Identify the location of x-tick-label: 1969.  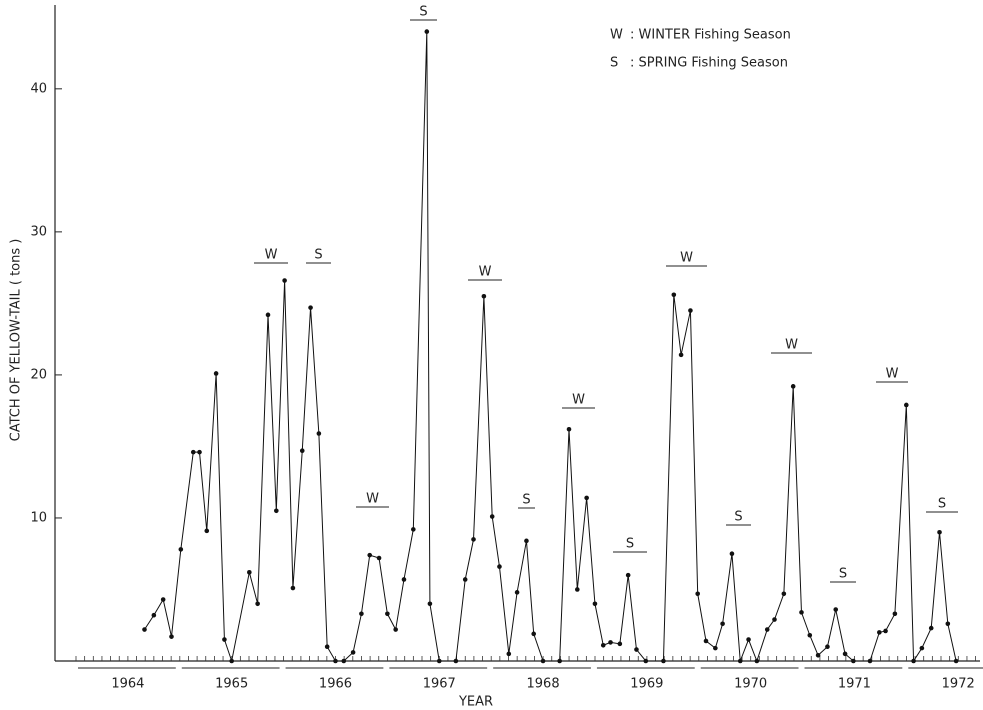
(646, 684).